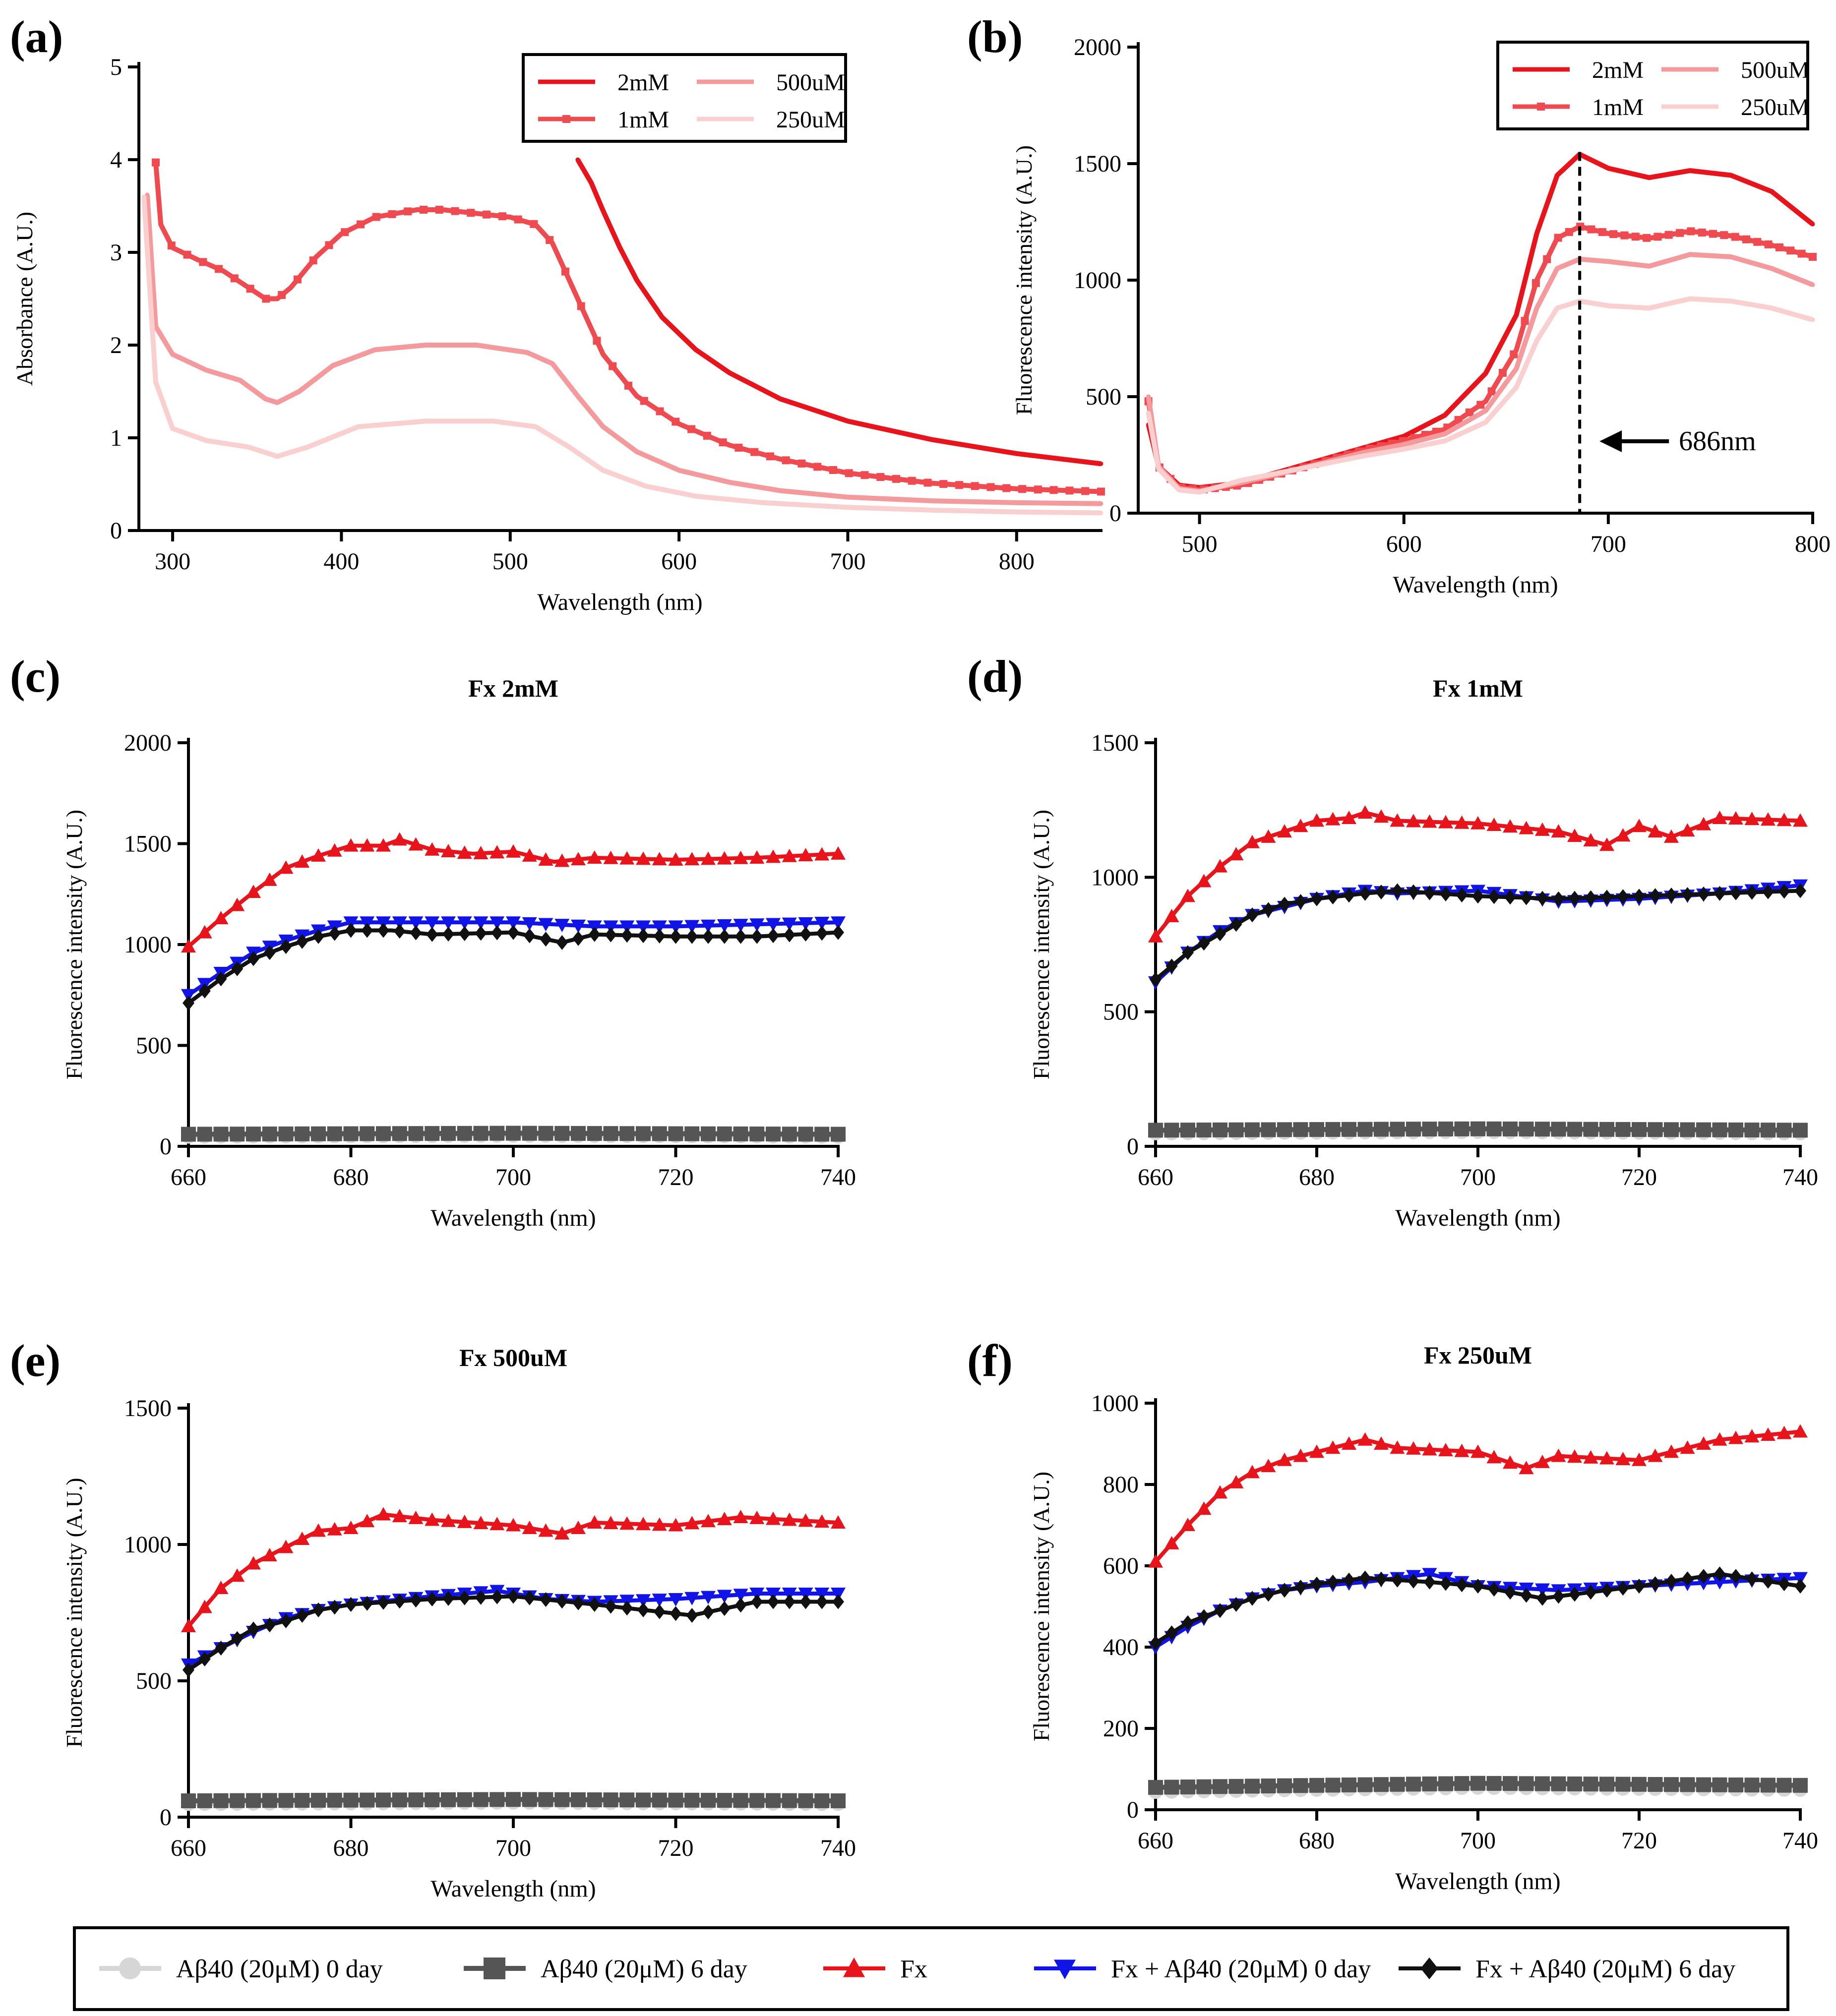 The image size is (1836, 2016). What do you see at coordinates (513, 1848) in the screenshot?
I see `x-tick-label: 700` at bounding box center [513, 1848].